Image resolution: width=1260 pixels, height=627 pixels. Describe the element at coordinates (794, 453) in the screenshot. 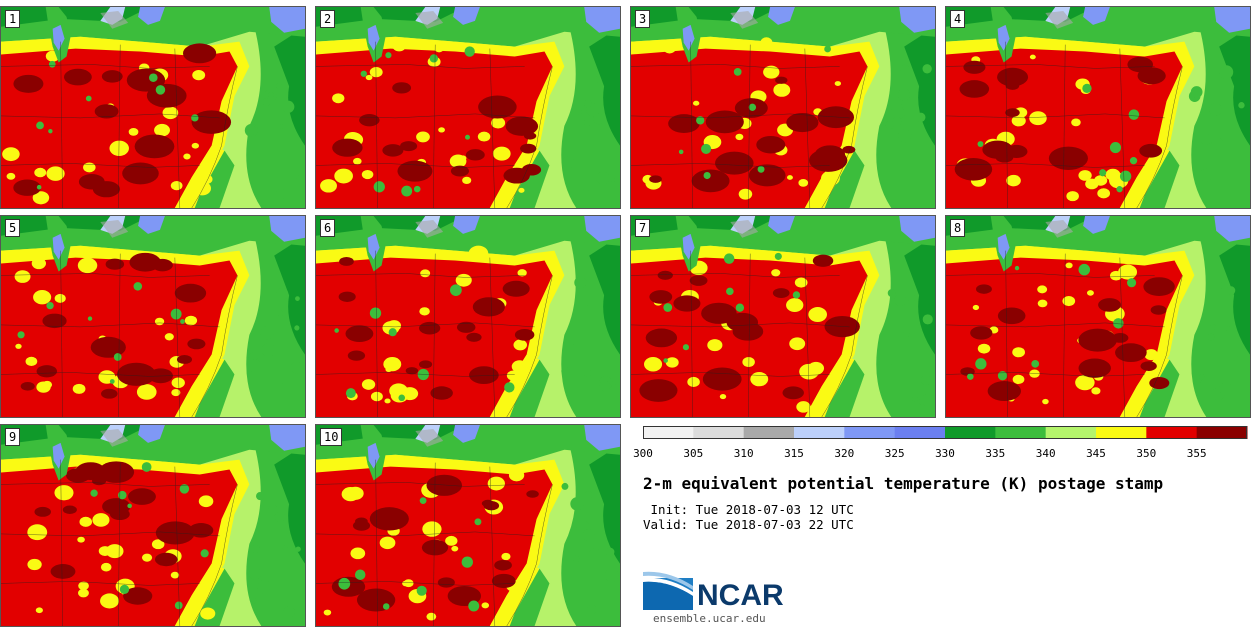

I see `colorbar-tick-label: 315` at that location.